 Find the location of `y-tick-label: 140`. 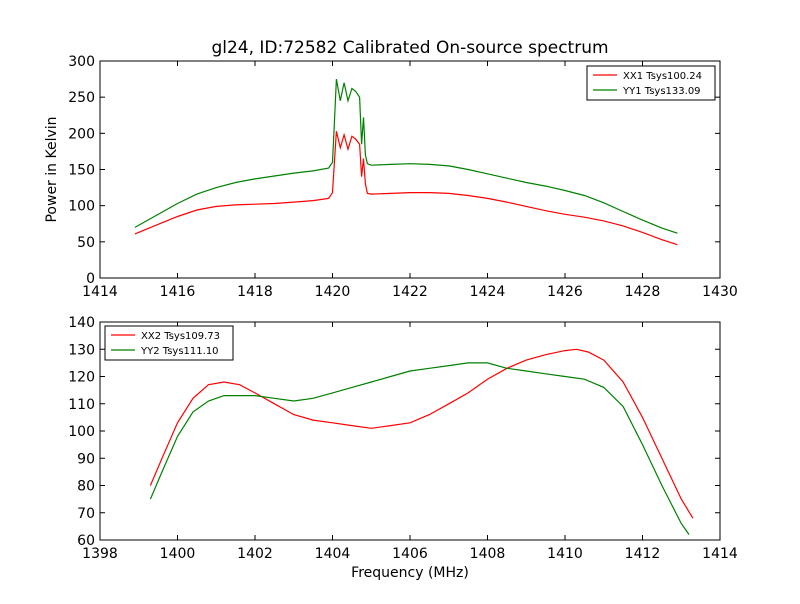

y-tick-label: 140 is located at coordinates (81, 323).